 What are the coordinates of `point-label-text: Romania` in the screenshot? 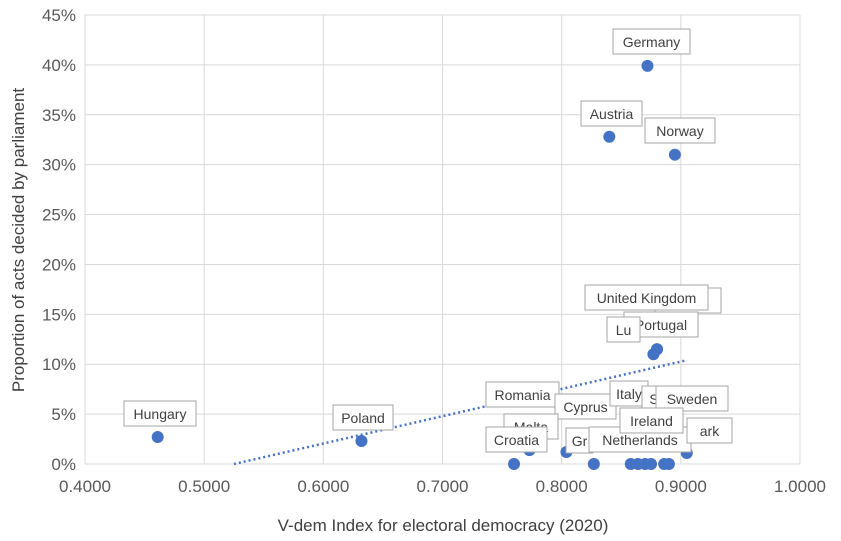 It's located at (522, 395).